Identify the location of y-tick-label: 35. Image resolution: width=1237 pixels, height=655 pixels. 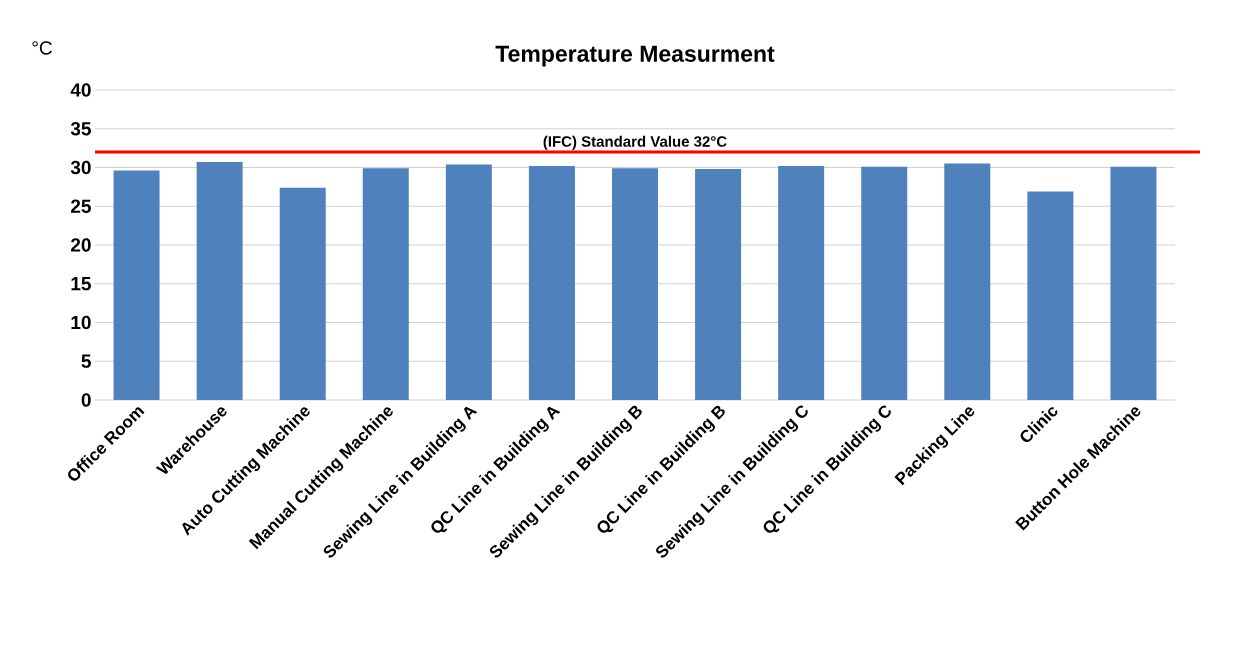
(80, 129).